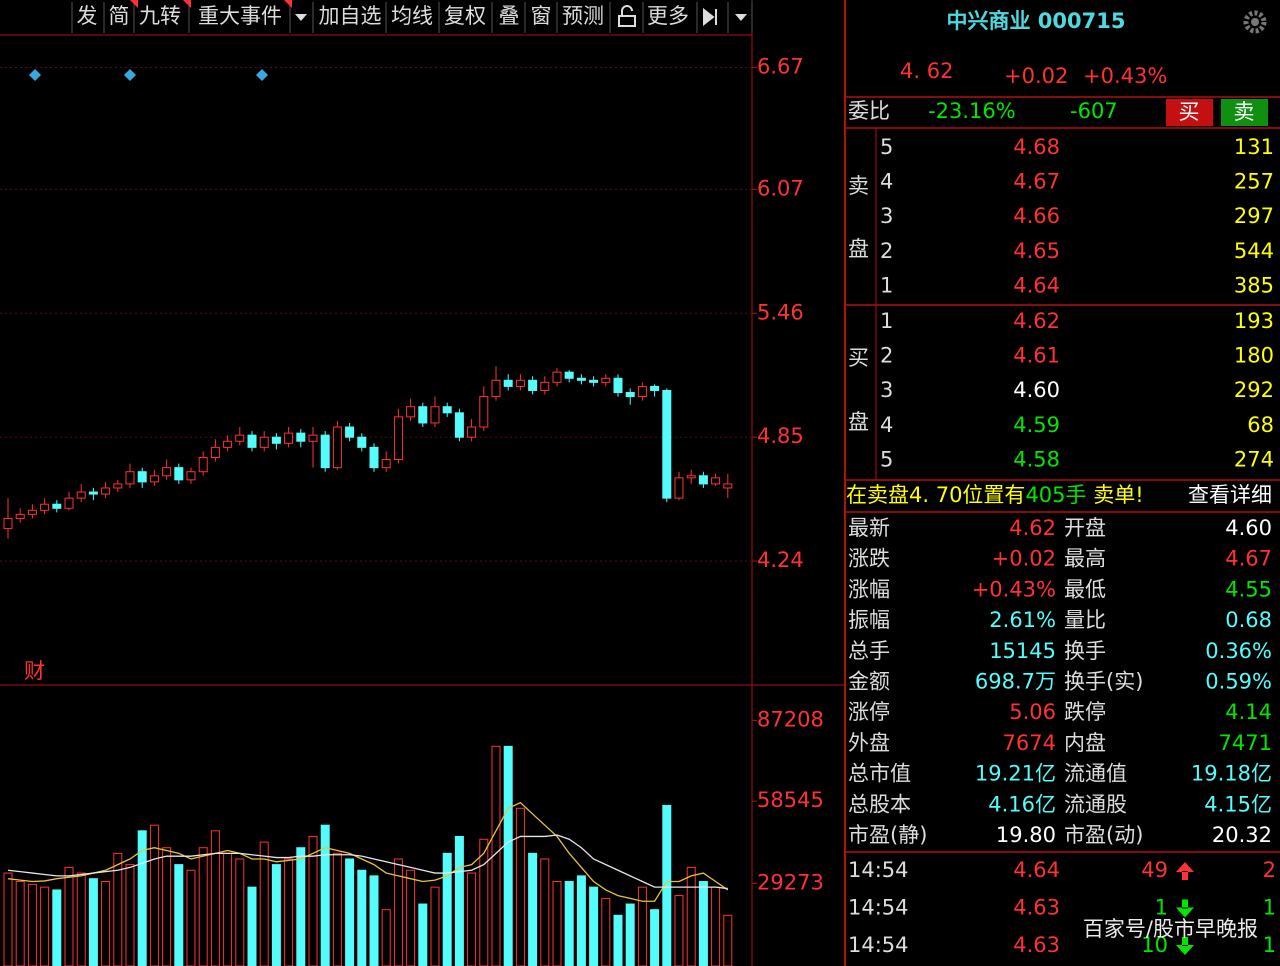  Describe the element at coordinates (1036, 870) in the screenshot. I see `trade-price: 4.64` at that location.